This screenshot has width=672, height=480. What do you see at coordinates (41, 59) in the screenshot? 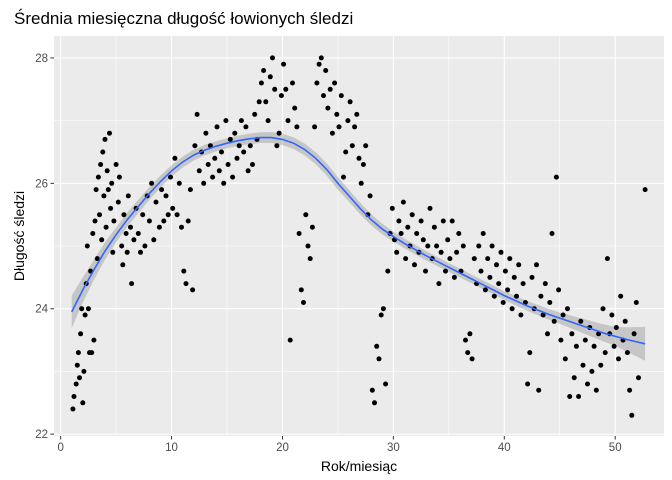
I see `y-tick-label: 28` at bounding box center [41, 59].